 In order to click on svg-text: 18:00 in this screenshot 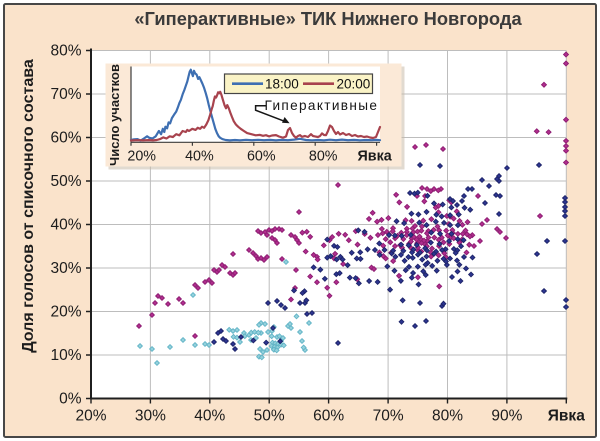, I will do `click(282, 83)`.